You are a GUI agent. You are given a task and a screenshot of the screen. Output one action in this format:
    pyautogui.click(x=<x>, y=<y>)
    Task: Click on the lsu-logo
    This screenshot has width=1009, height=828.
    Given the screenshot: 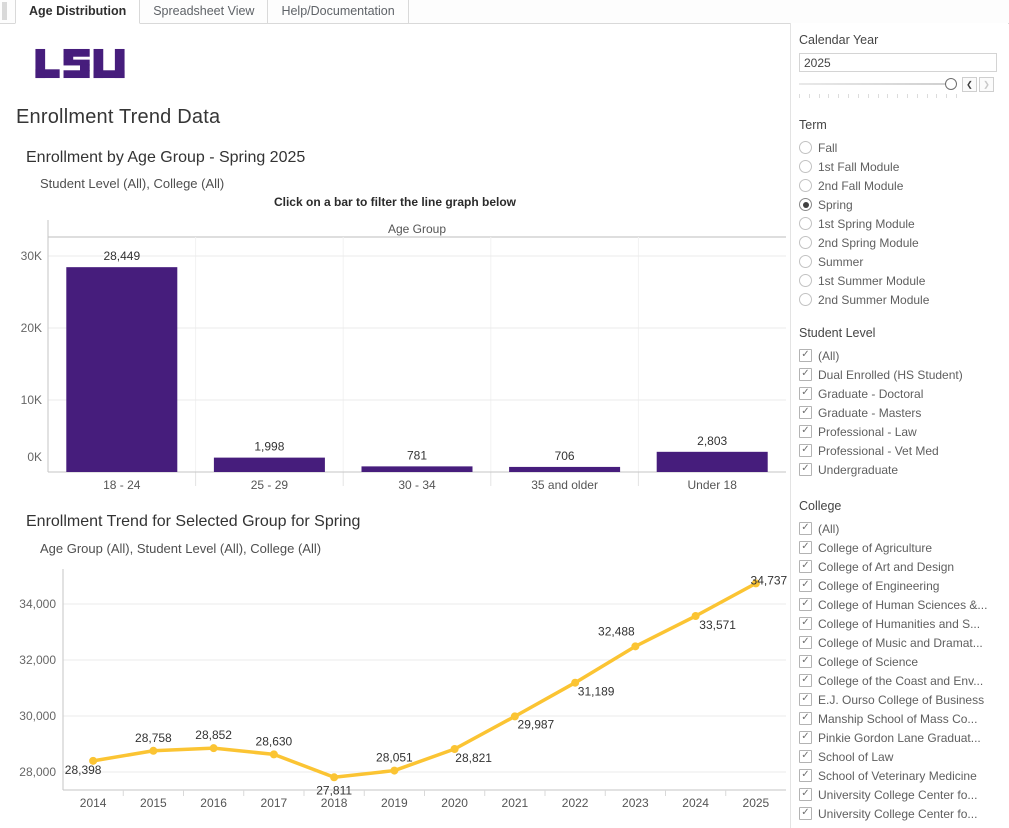 What is the action you would take?
    pyautogui.click(x=80, y=63)
    